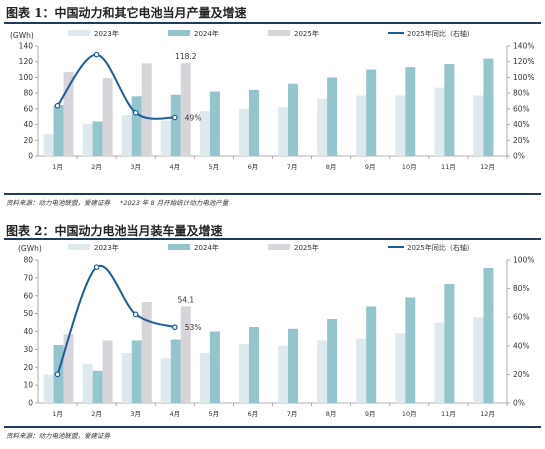 This screenshot has width=545, height=449. Describe the element at coordinates (62, 435) in the screenshot. I see `source-note: 资料来源：动力电池联盟，爱建证券` at that location.